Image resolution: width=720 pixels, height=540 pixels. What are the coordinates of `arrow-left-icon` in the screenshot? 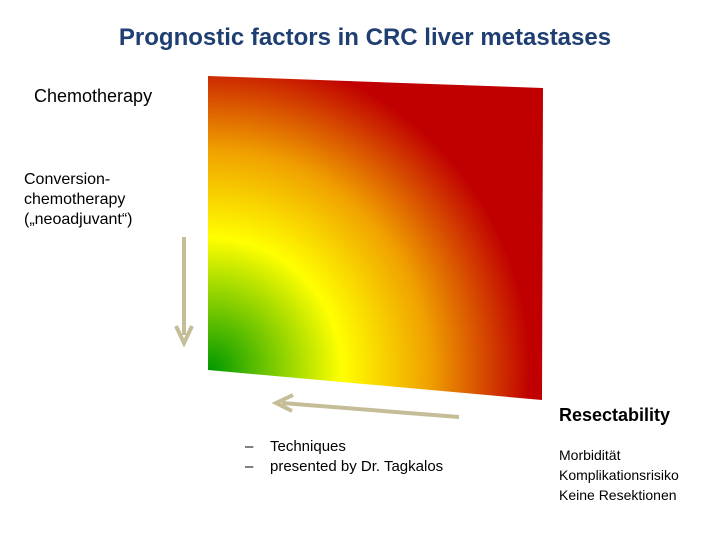 It's located at (365, 406).